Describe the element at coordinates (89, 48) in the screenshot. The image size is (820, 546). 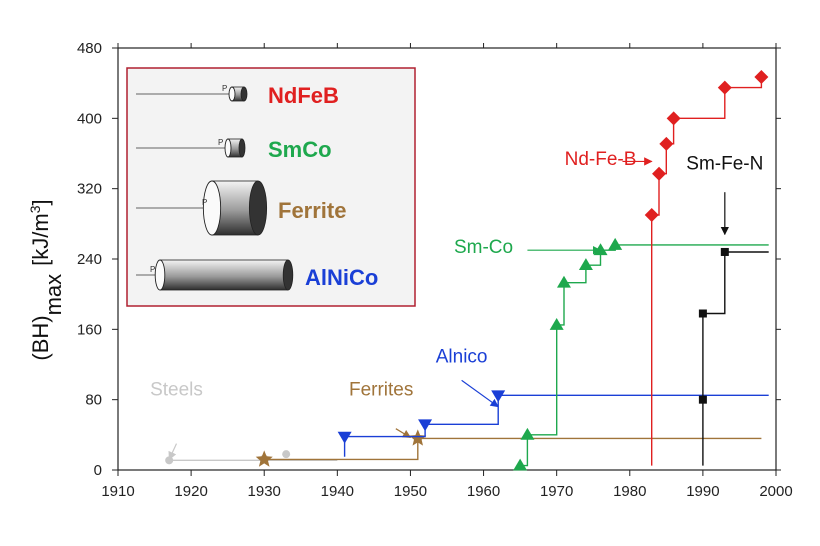
I see `y-tick-label-480: 480` at that location.